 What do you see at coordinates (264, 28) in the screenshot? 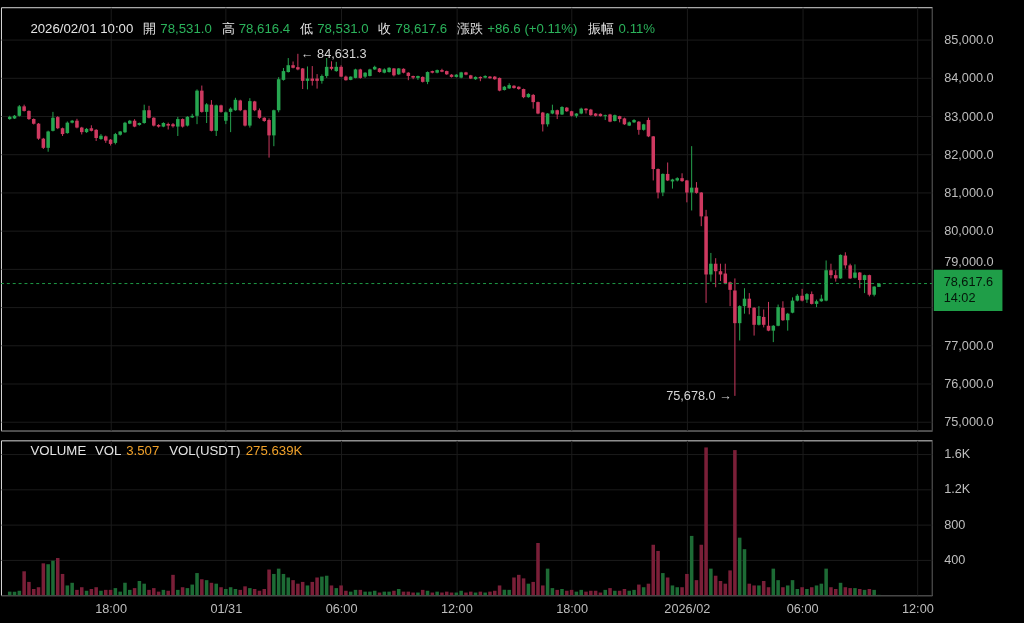
I see `annotation: 78,616.4` at bounding box center [264, 28].